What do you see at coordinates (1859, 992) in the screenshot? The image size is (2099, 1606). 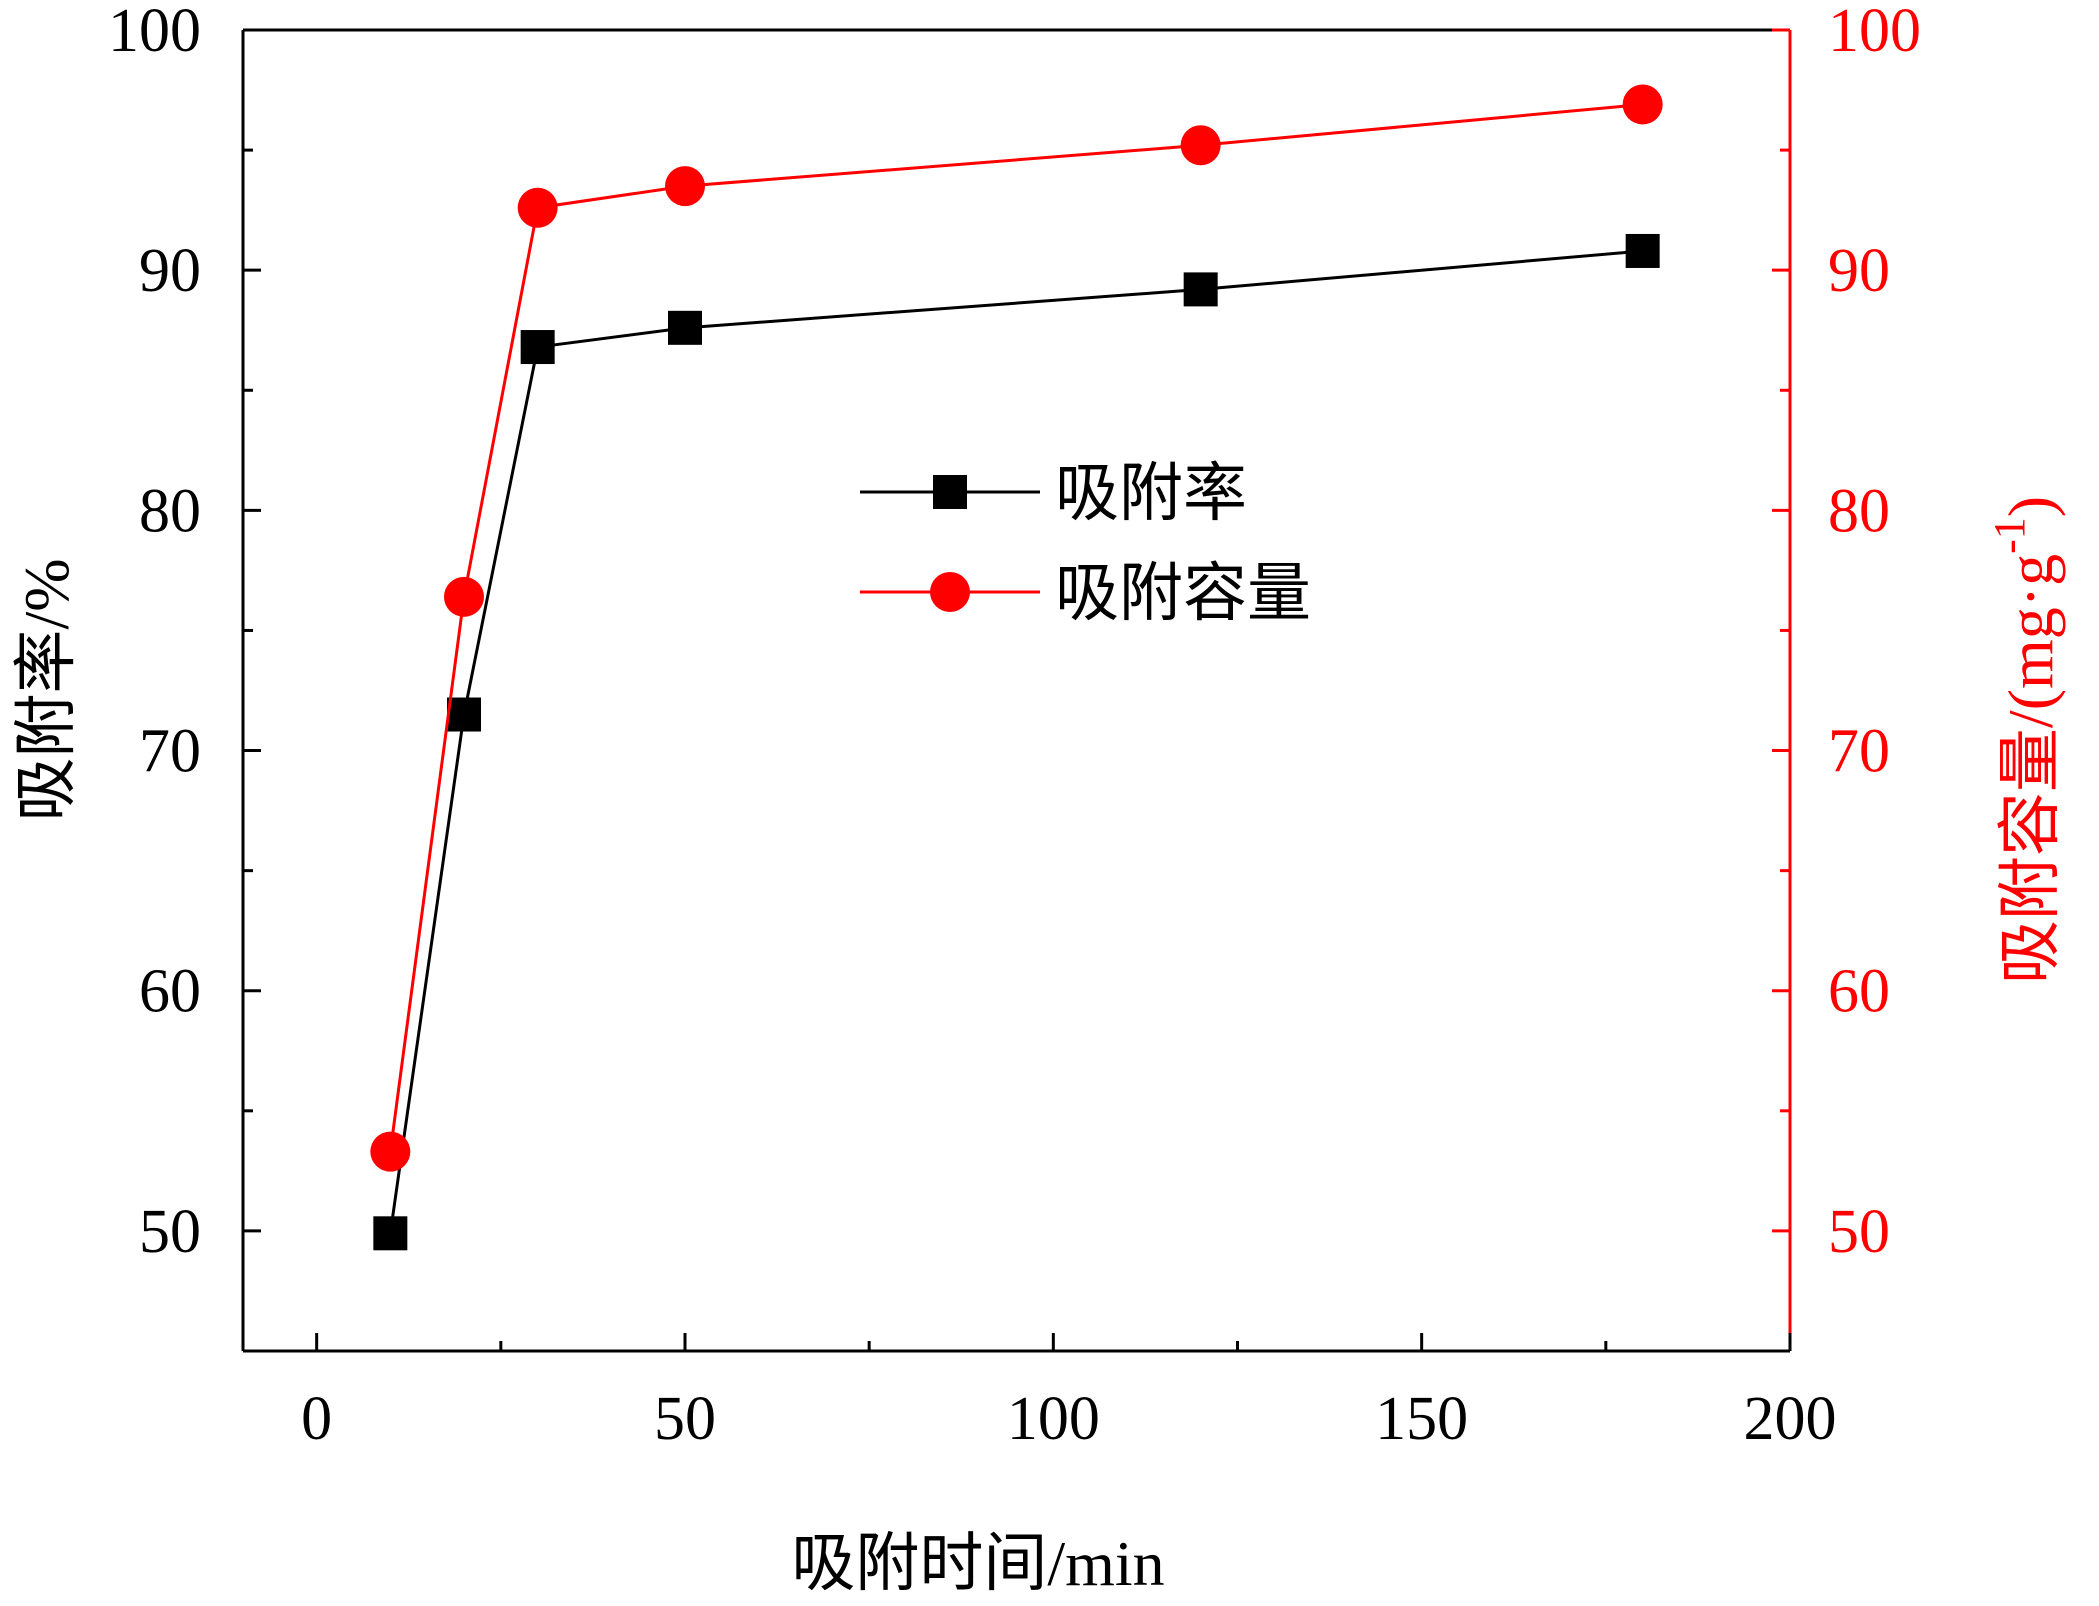 I see `right-y-tick-label: 60` at bounding box center [1859, 992].